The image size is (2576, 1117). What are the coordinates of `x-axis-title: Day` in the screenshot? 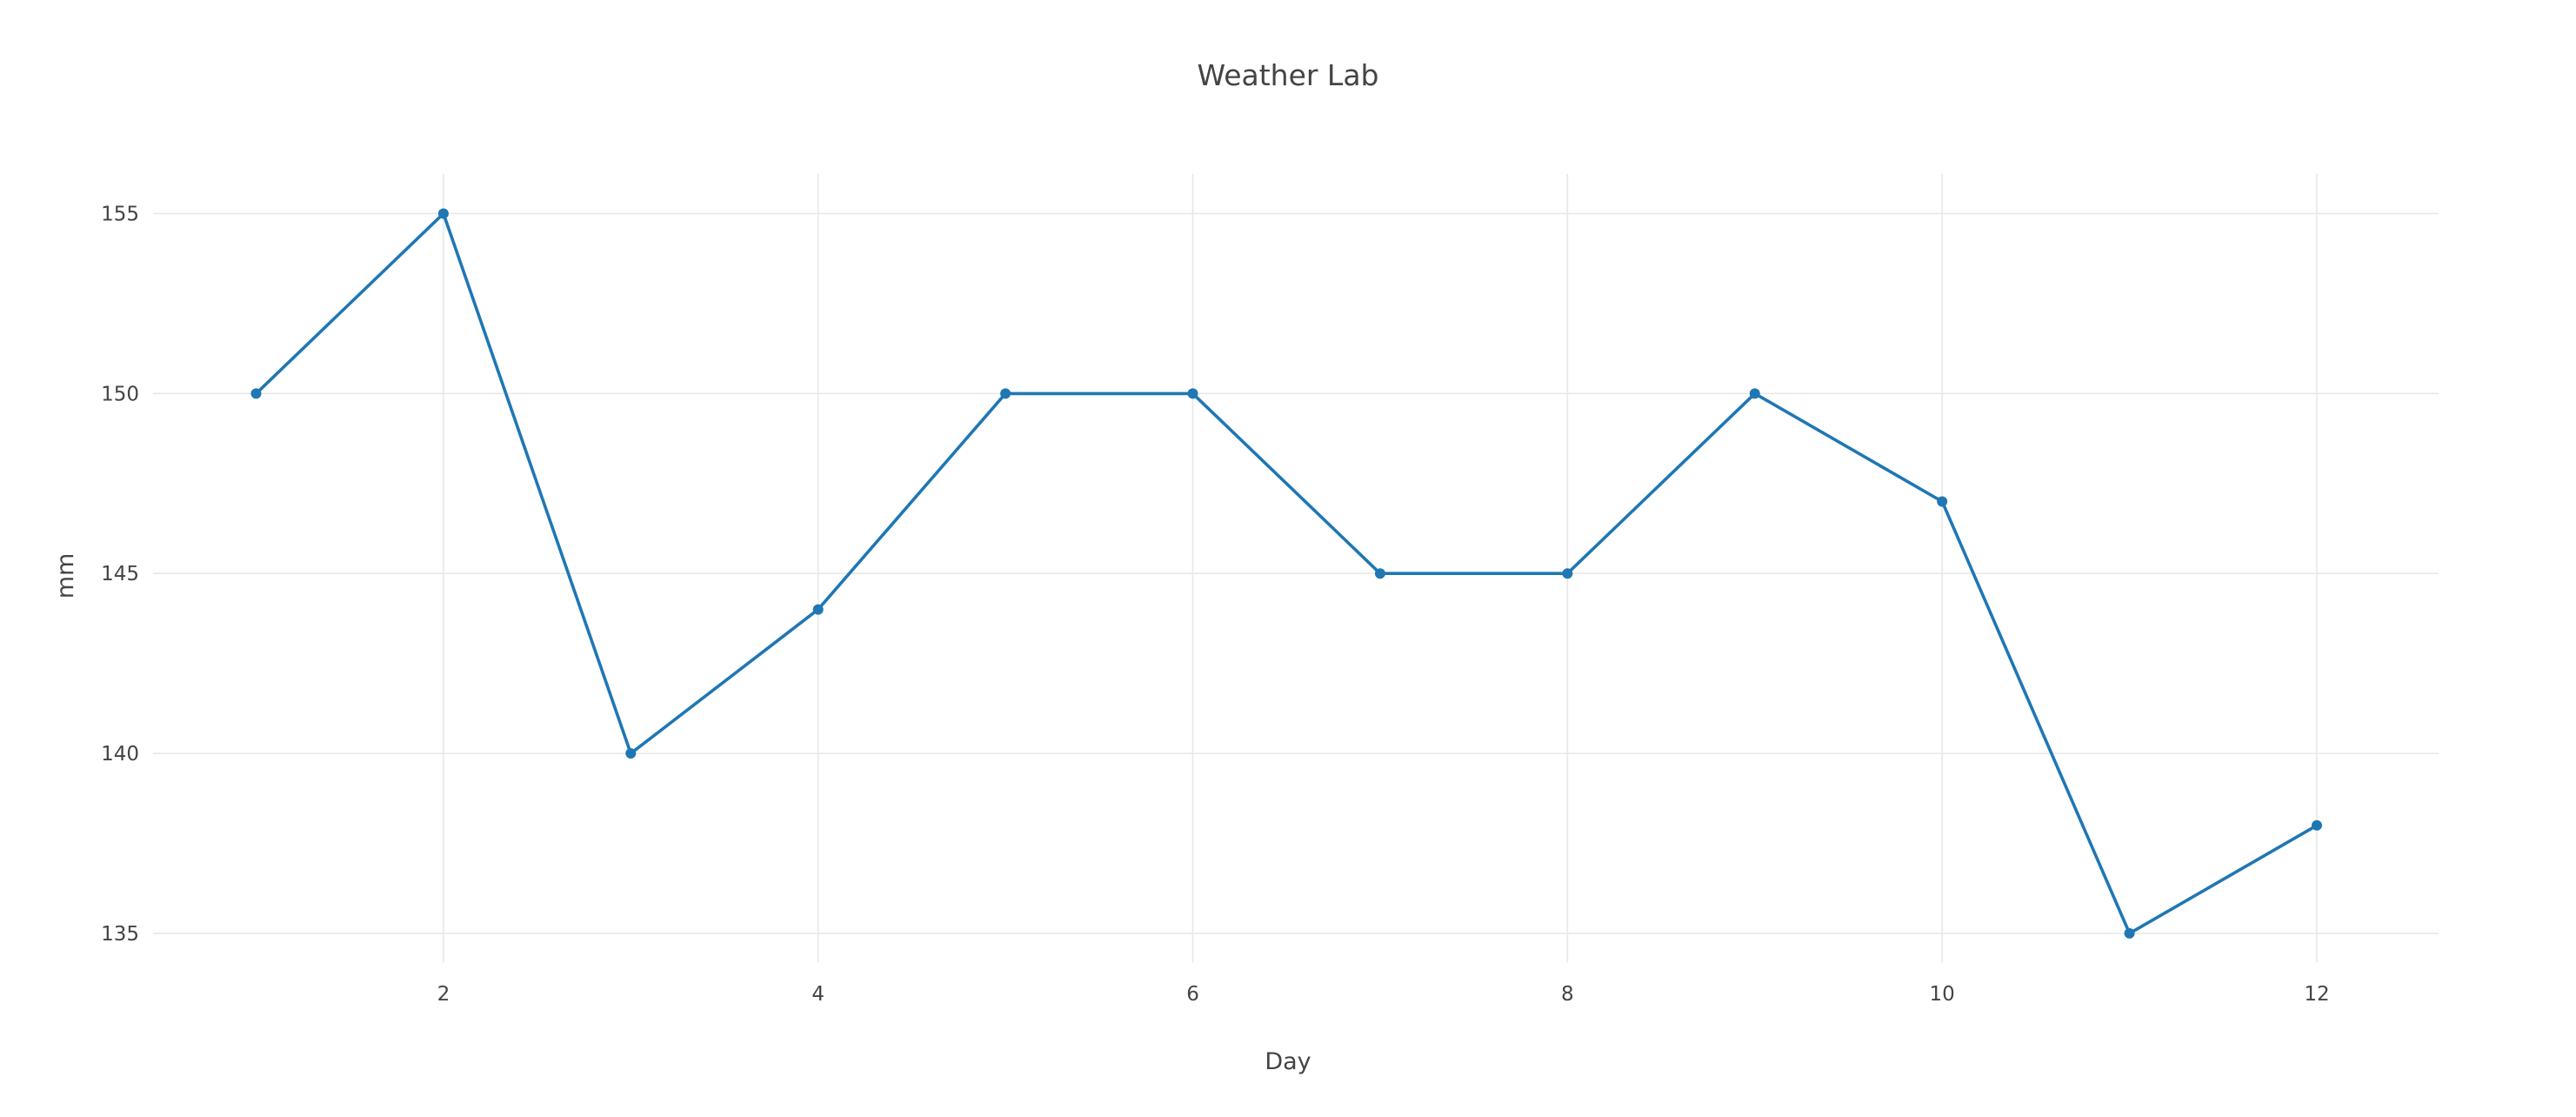 It's located at (1288, 1061).